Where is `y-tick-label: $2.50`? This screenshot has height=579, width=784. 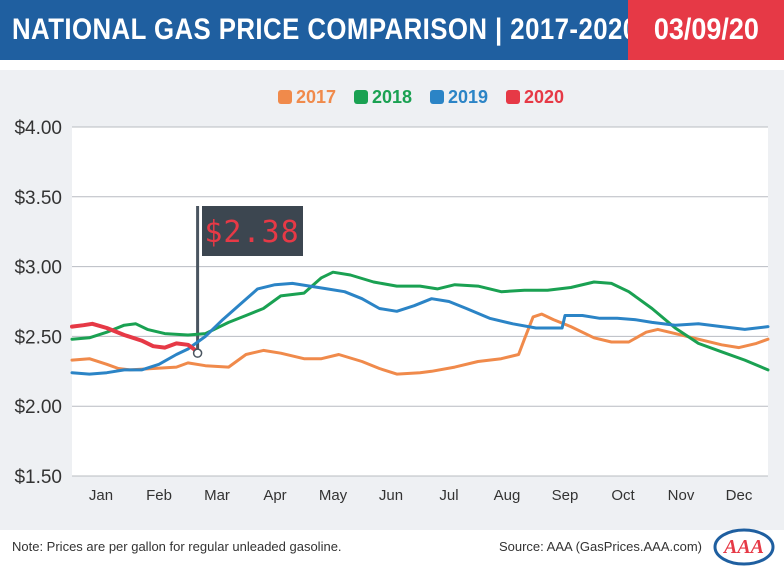 y-tick-label: $2.50 is located at coordinates (38, 337).